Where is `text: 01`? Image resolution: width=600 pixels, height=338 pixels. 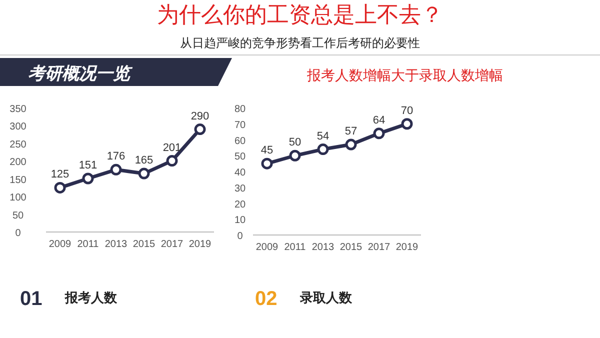
text: 01 is located at coordinates (31, 299).